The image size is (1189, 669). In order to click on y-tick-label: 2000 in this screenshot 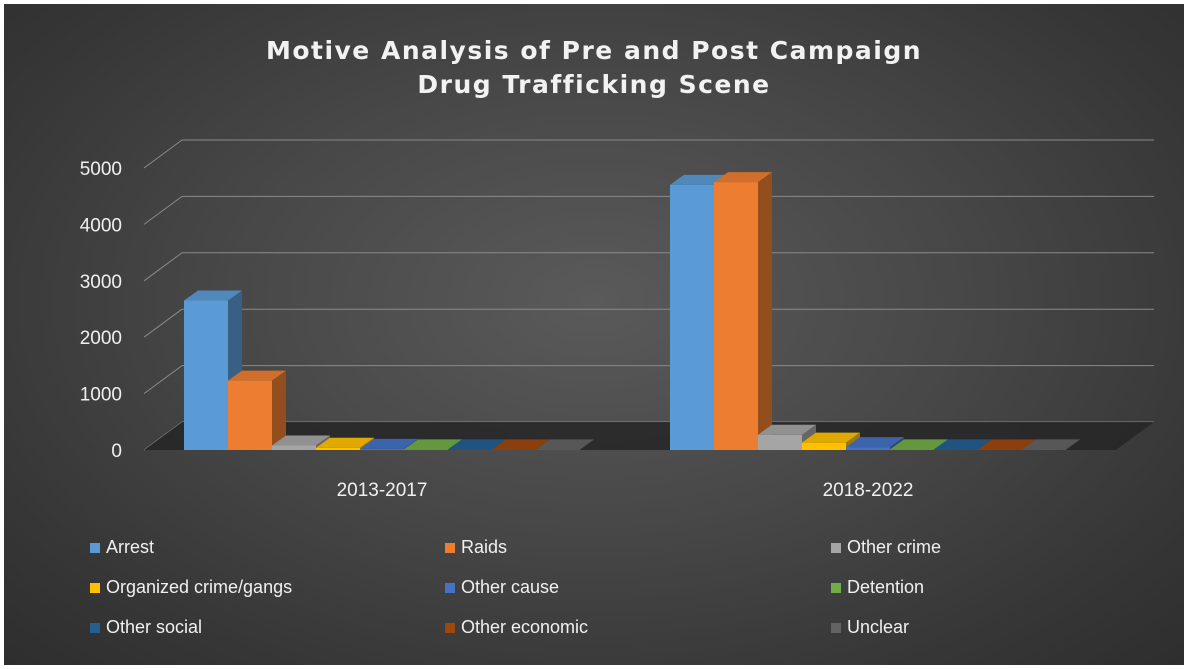, I will do `click(101, 338)`.